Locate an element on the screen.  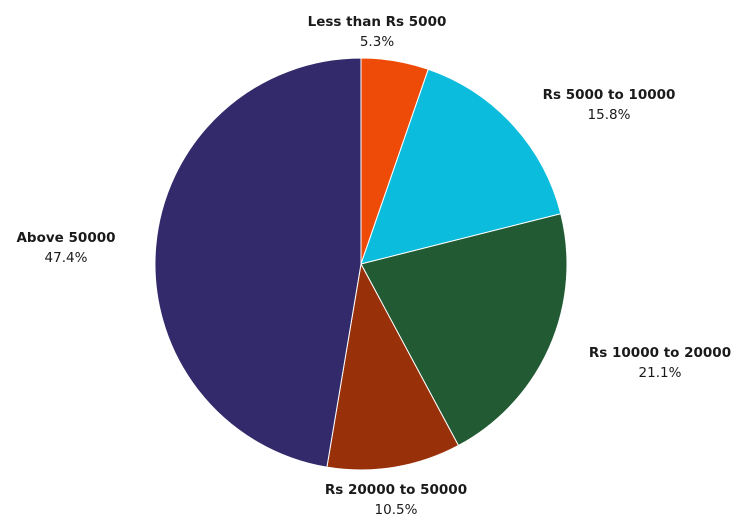
slice-value-20000-to-50000: 10.5% is located at coordinates (396, 510).